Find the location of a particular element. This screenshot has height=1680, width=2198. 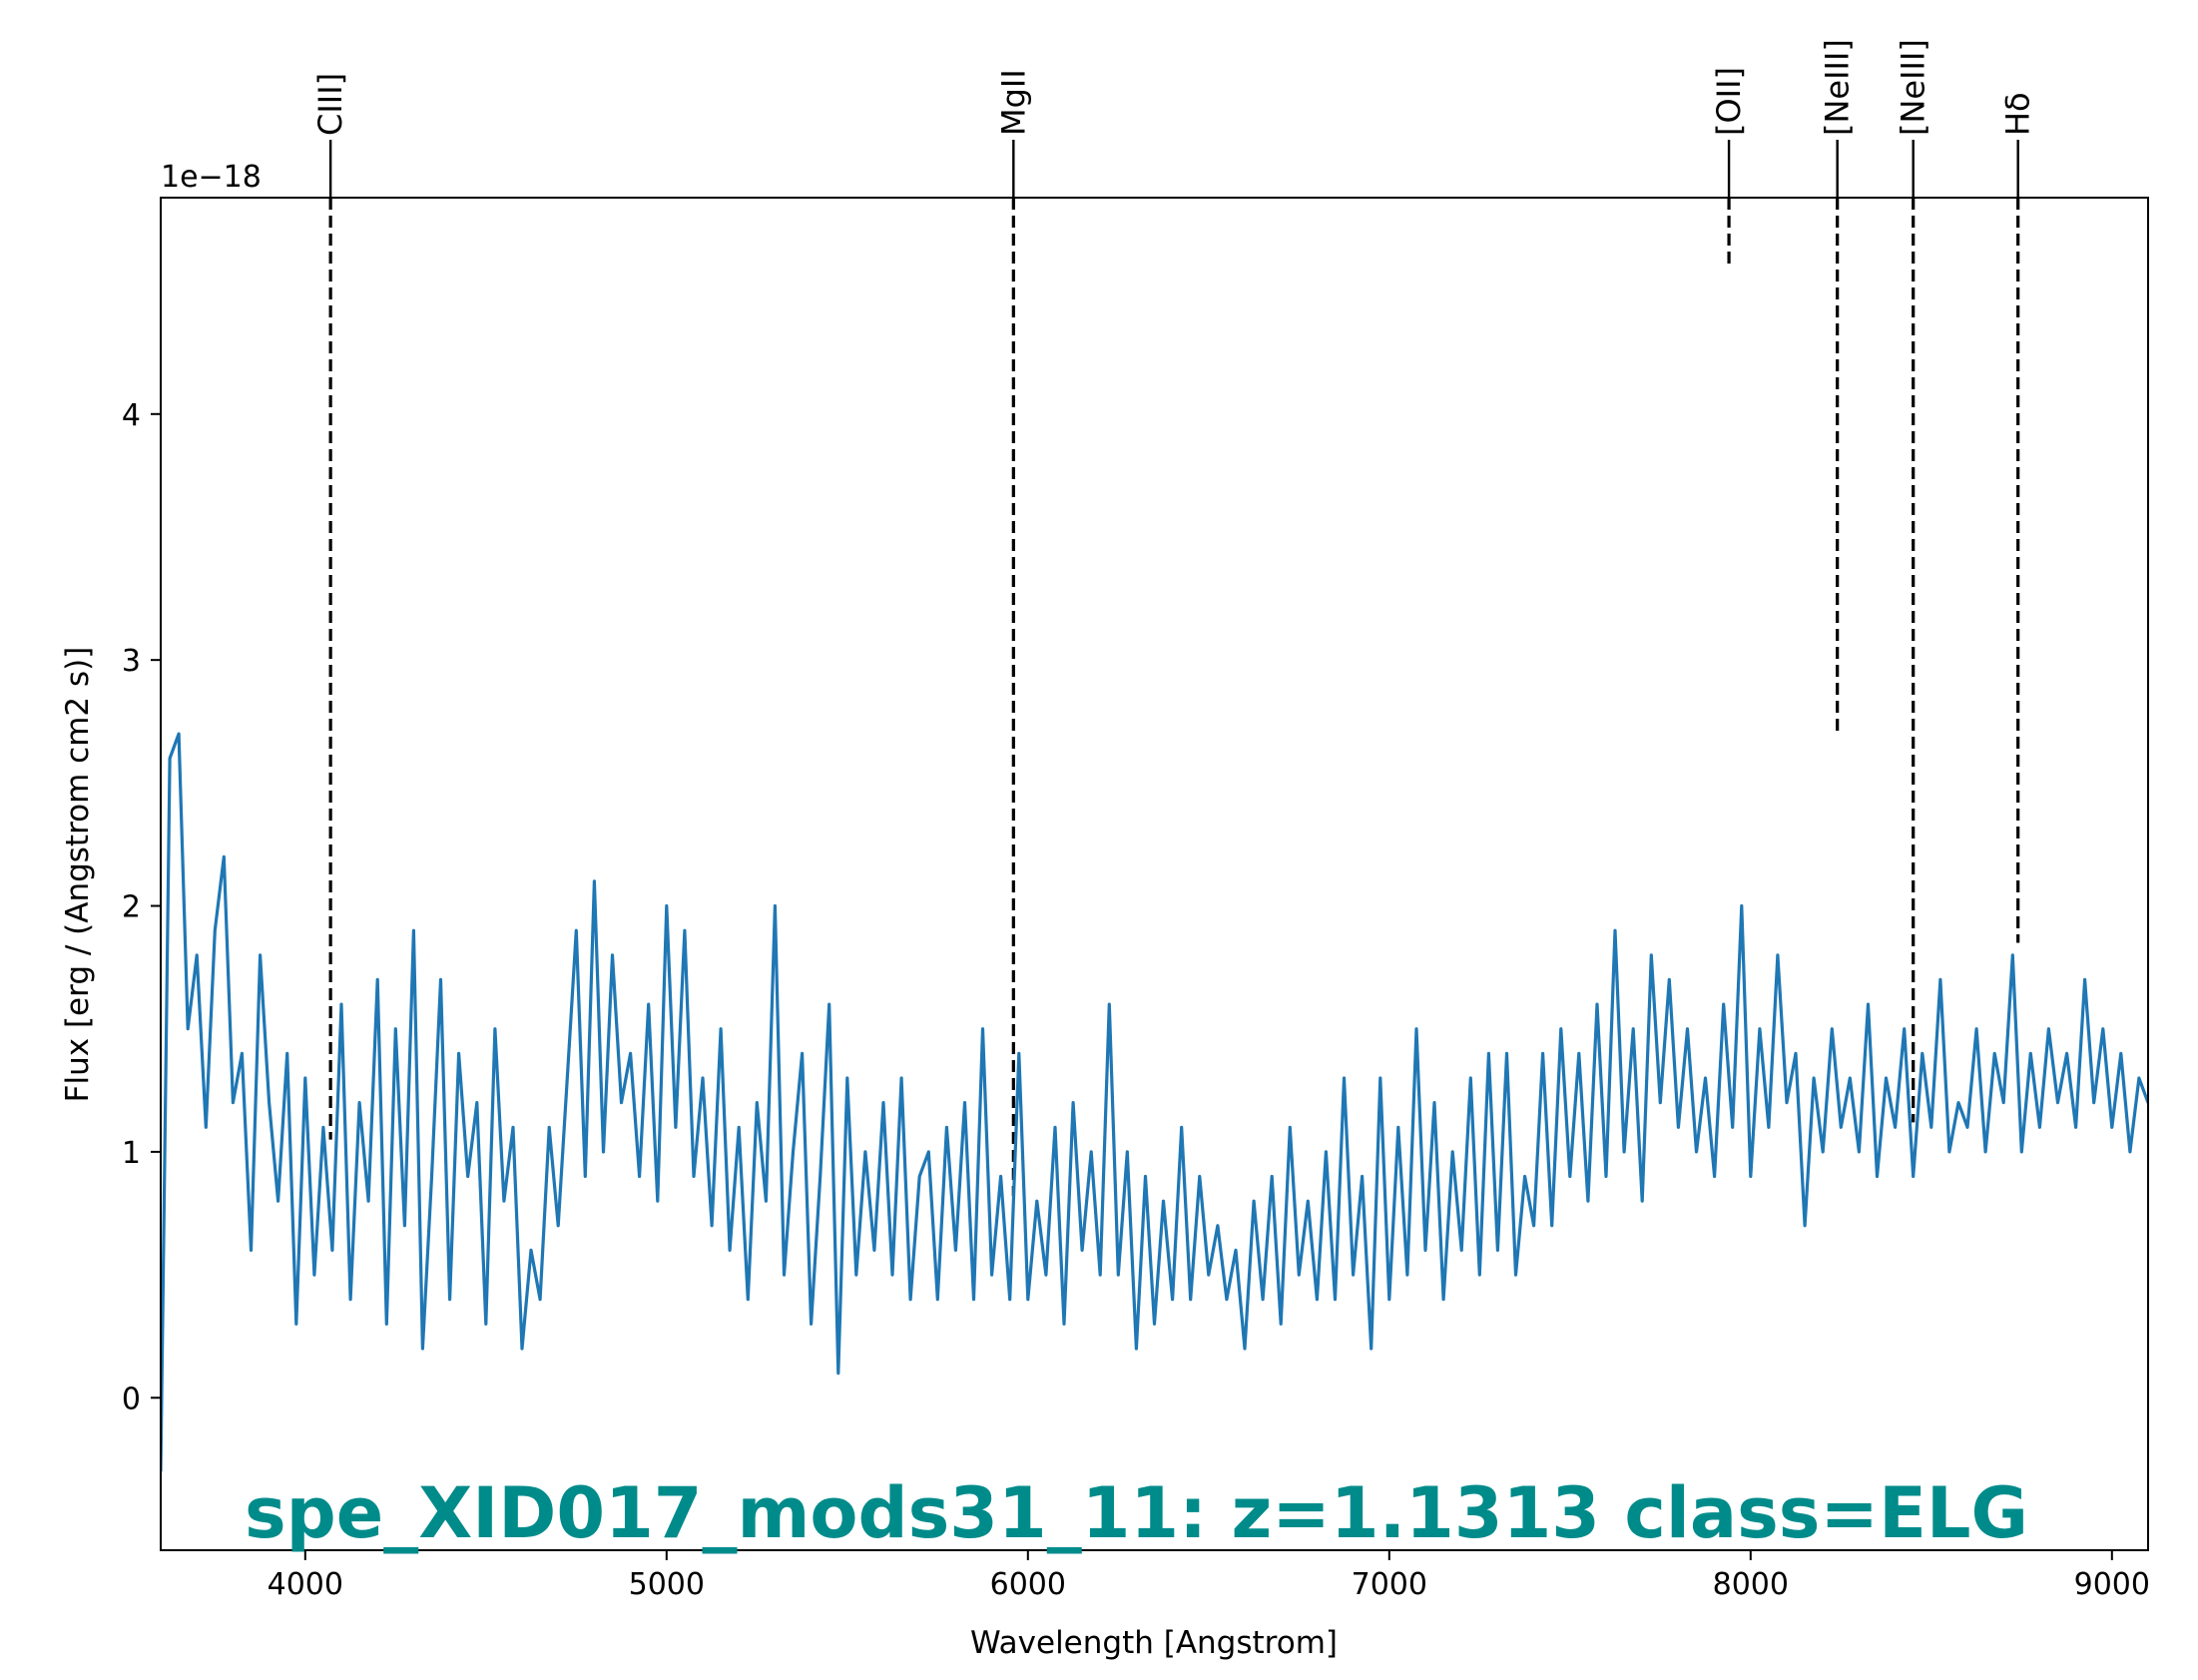

x-tick-label: 8000 is located at coordinates (1751, 1584).